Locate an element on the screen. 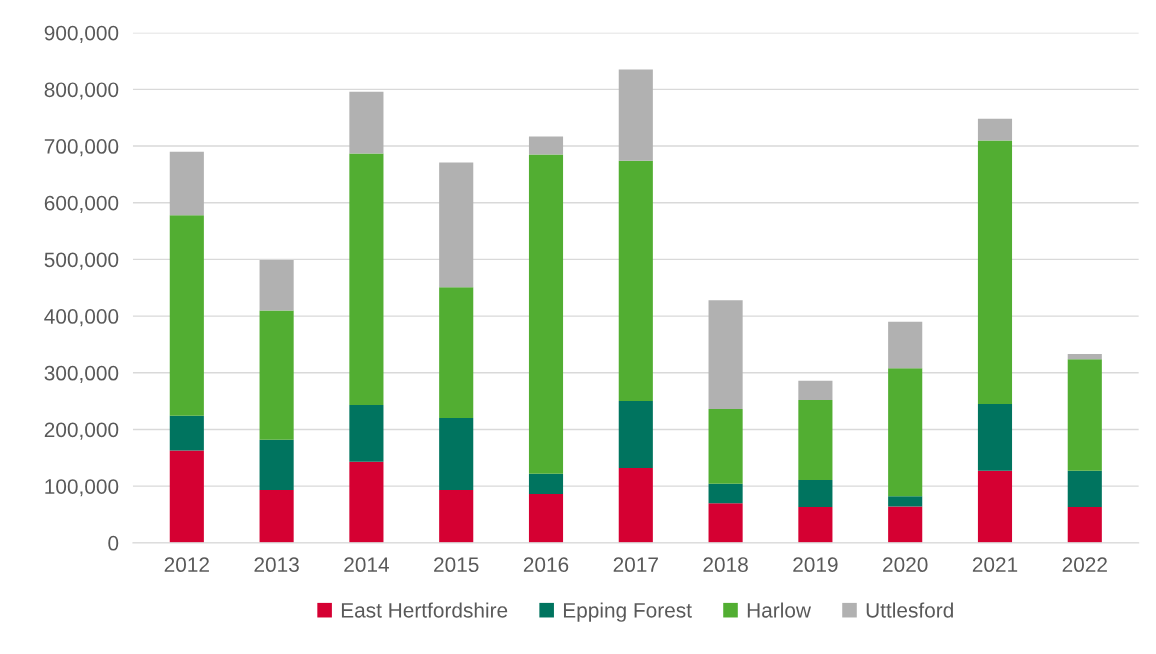 This screenshot has height=654, width=1156. y-tick-label: 600,000 is located at coordinates (81, 204).